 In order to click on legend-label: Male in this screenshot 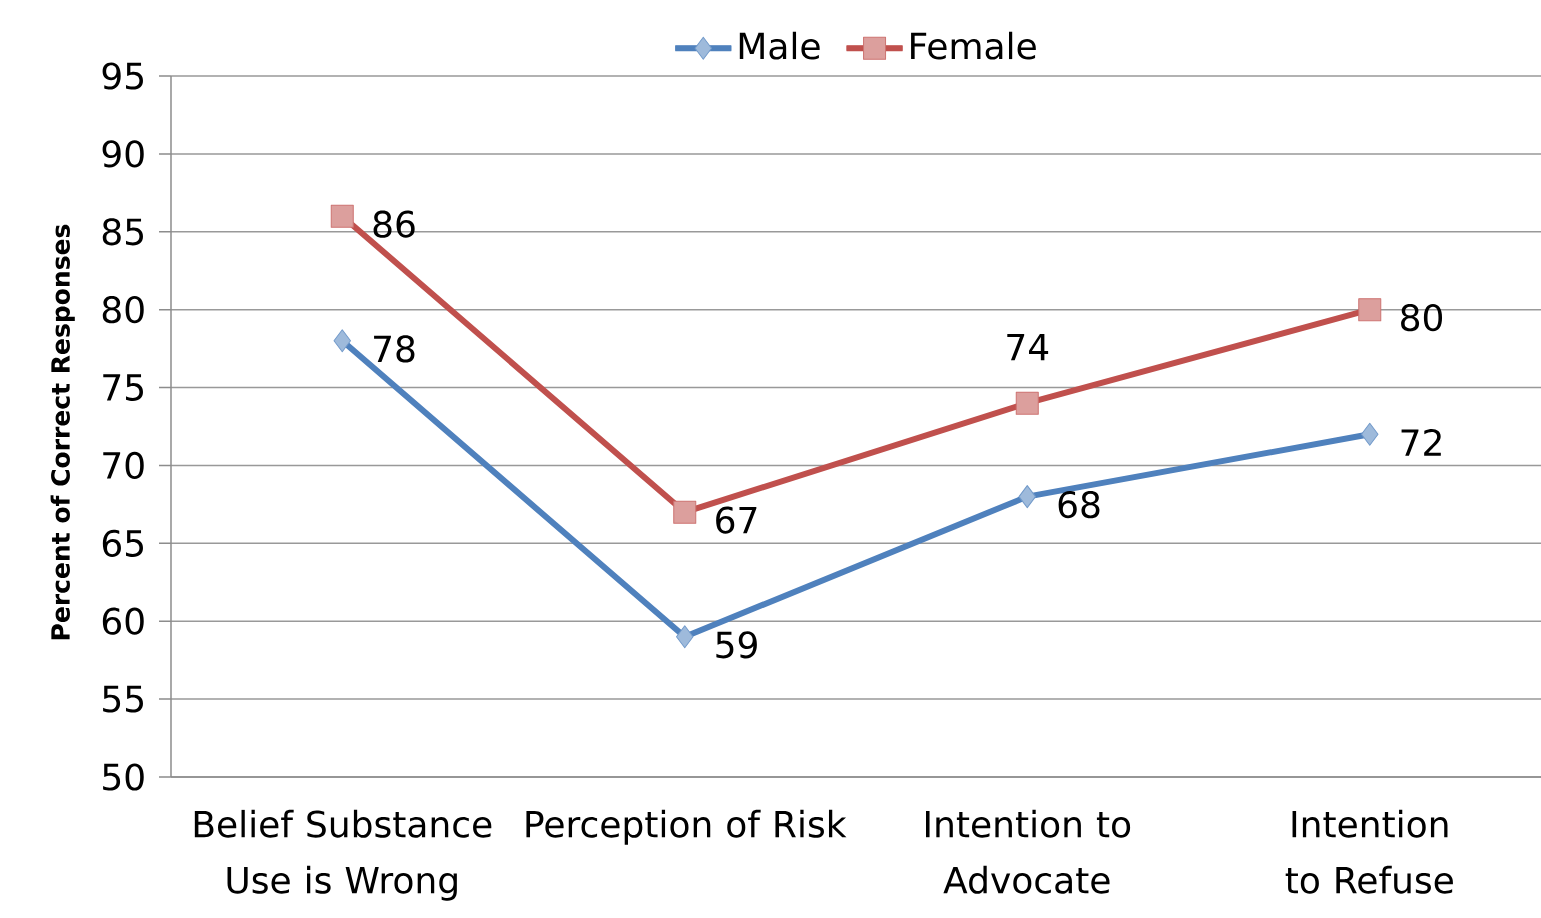, I will do `click(779, 45)`.